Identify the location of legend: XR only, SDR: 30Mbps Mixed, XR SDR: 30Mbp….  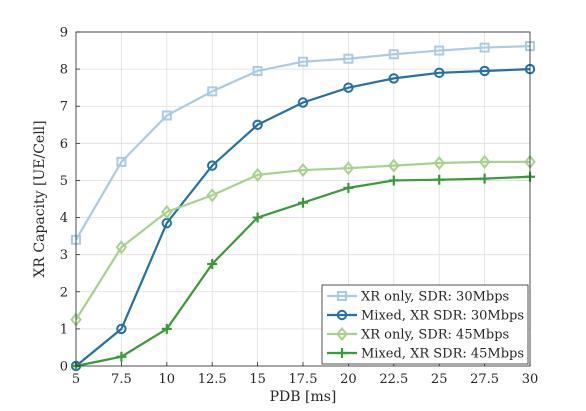
(425, 324).